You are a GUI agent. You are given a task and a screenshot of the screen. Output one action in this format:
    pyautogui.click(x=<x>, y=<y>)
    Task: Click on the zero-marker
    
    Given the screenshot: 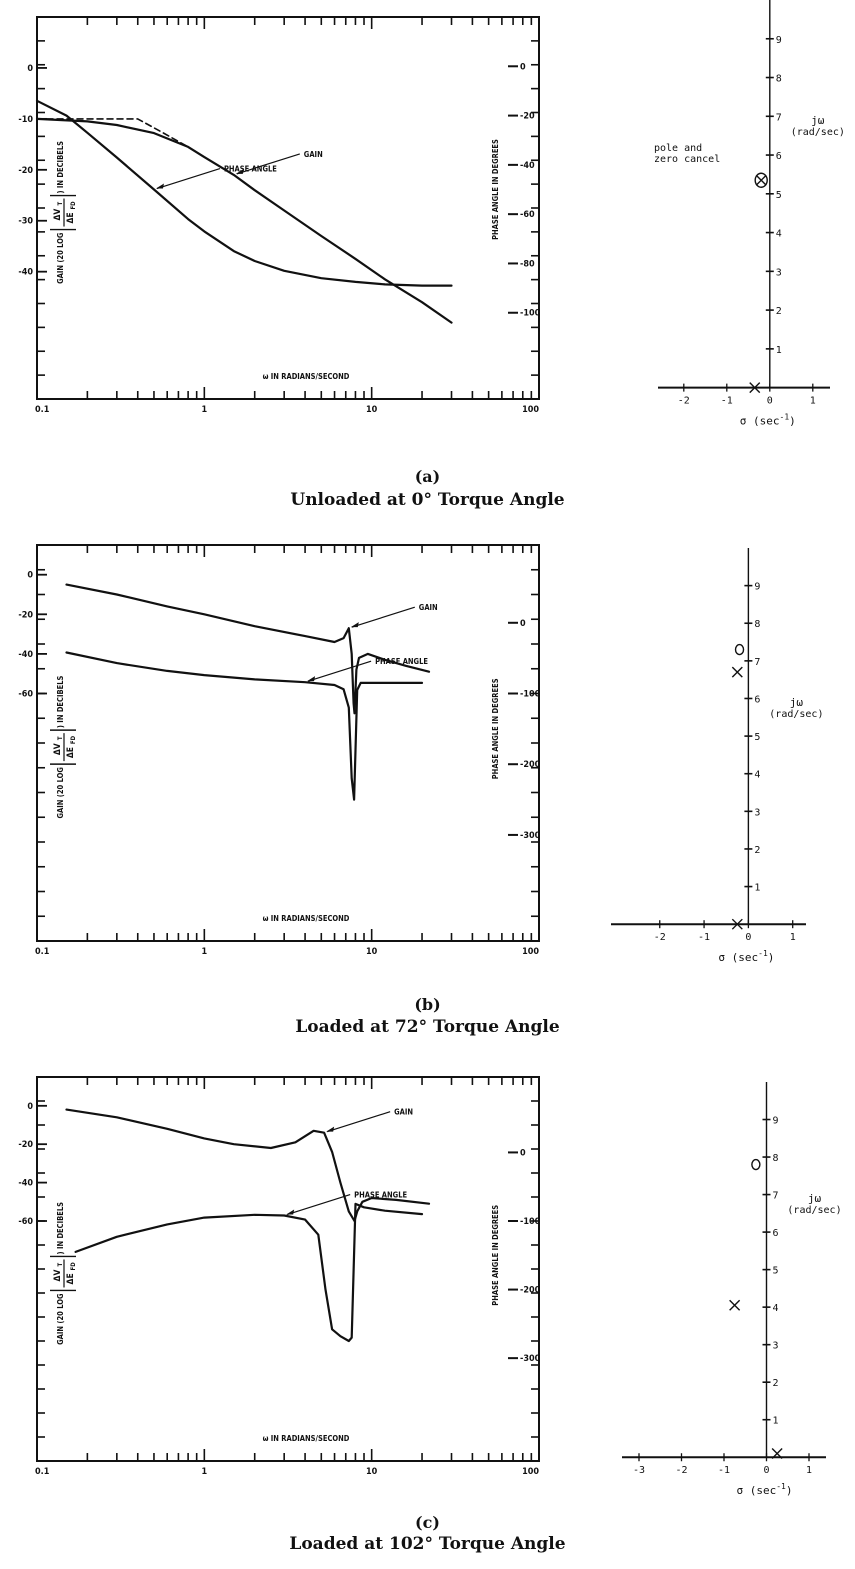 What is the action you would take?
    pyautogui.click(x=739, y=649)
    